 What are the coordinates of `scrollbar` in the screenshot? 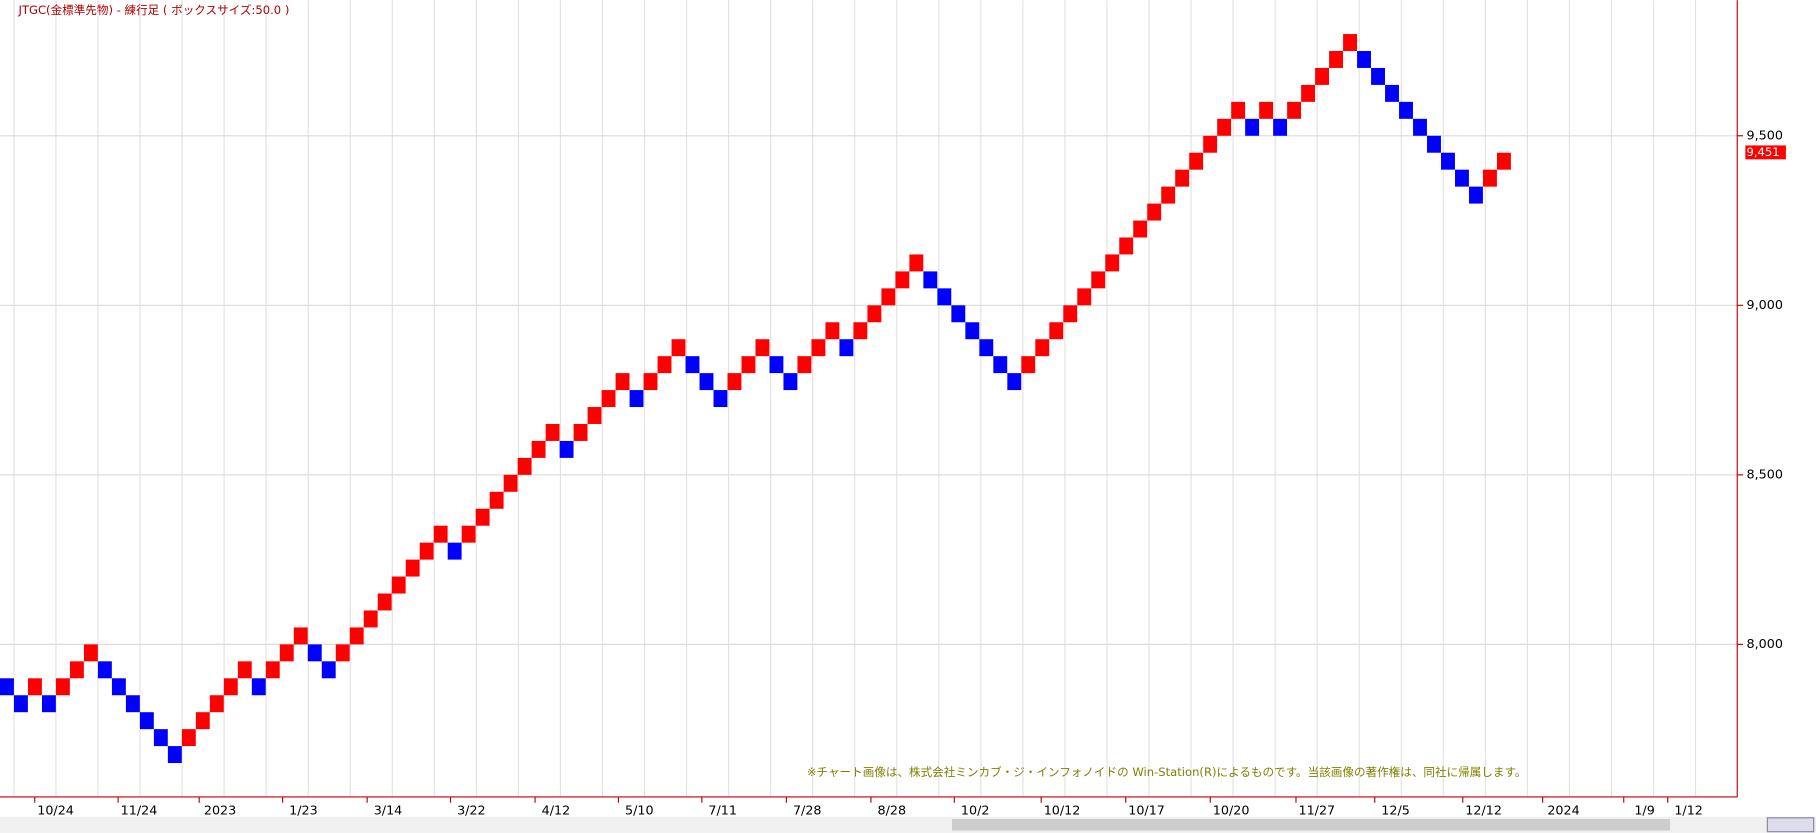 It's located at (908, 824).